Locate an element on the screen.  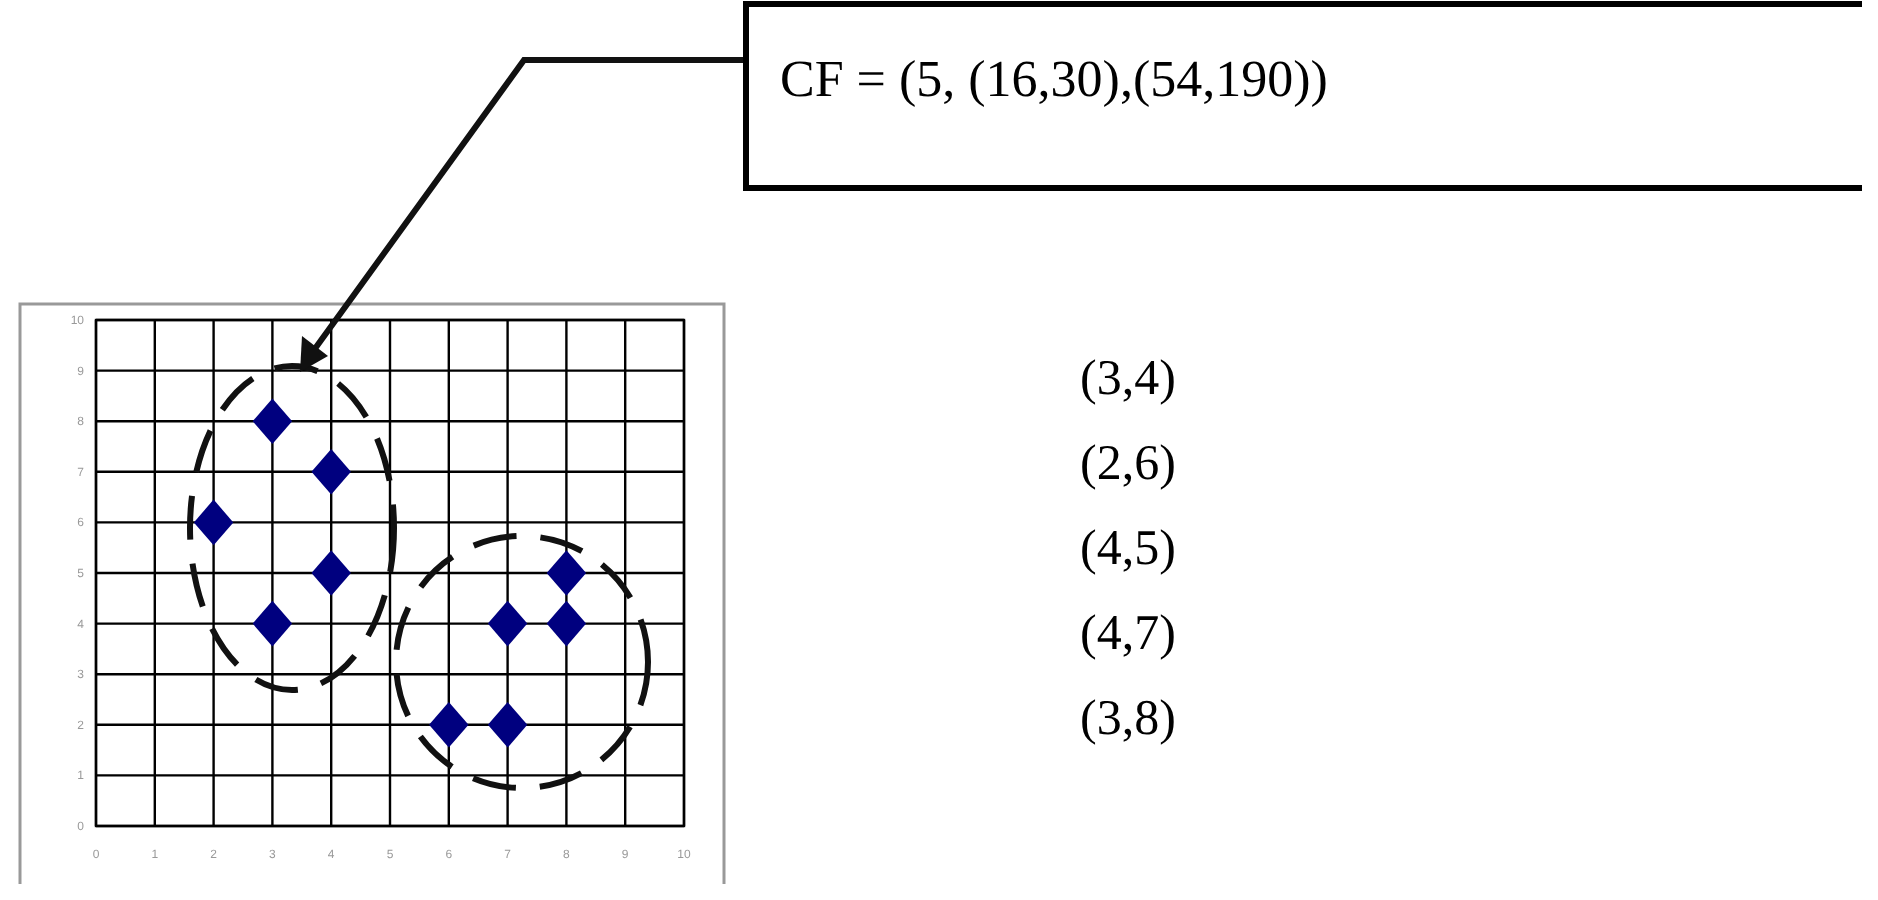
text: (4,7) is located at coordinates (1128, 634).